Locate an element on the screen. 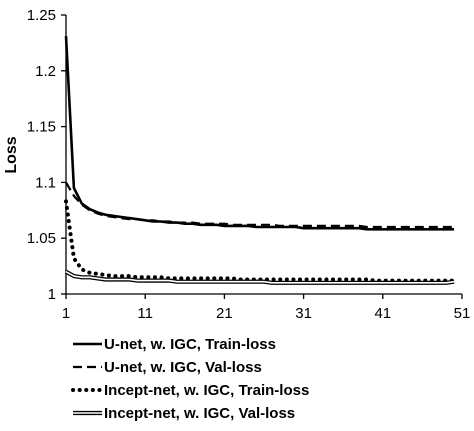  x-tick-label: 41 is located at coordinates (382, 313).